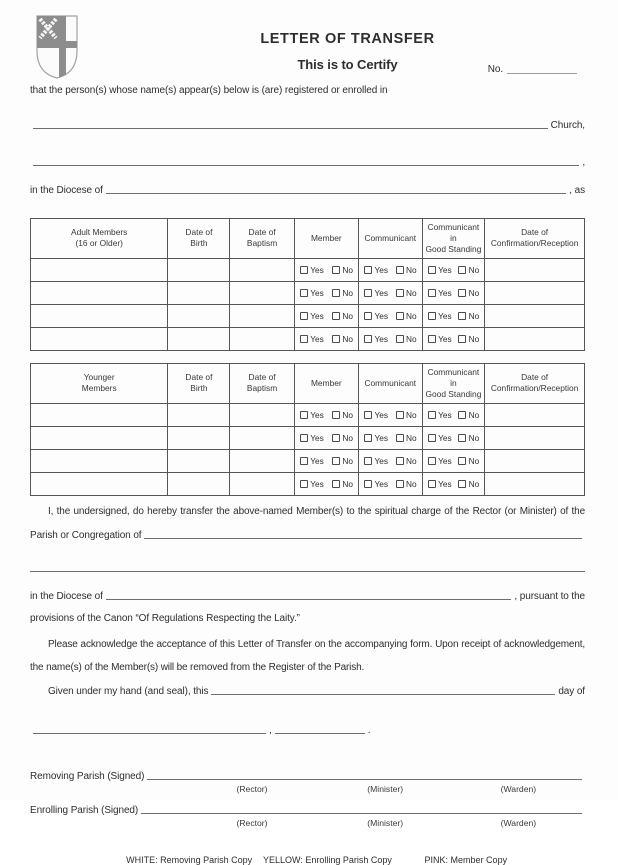 The image size is (618, 865). Describe the element at coordinates (364, 779) in the screenshot. I see `removing-signature-field` at that location.